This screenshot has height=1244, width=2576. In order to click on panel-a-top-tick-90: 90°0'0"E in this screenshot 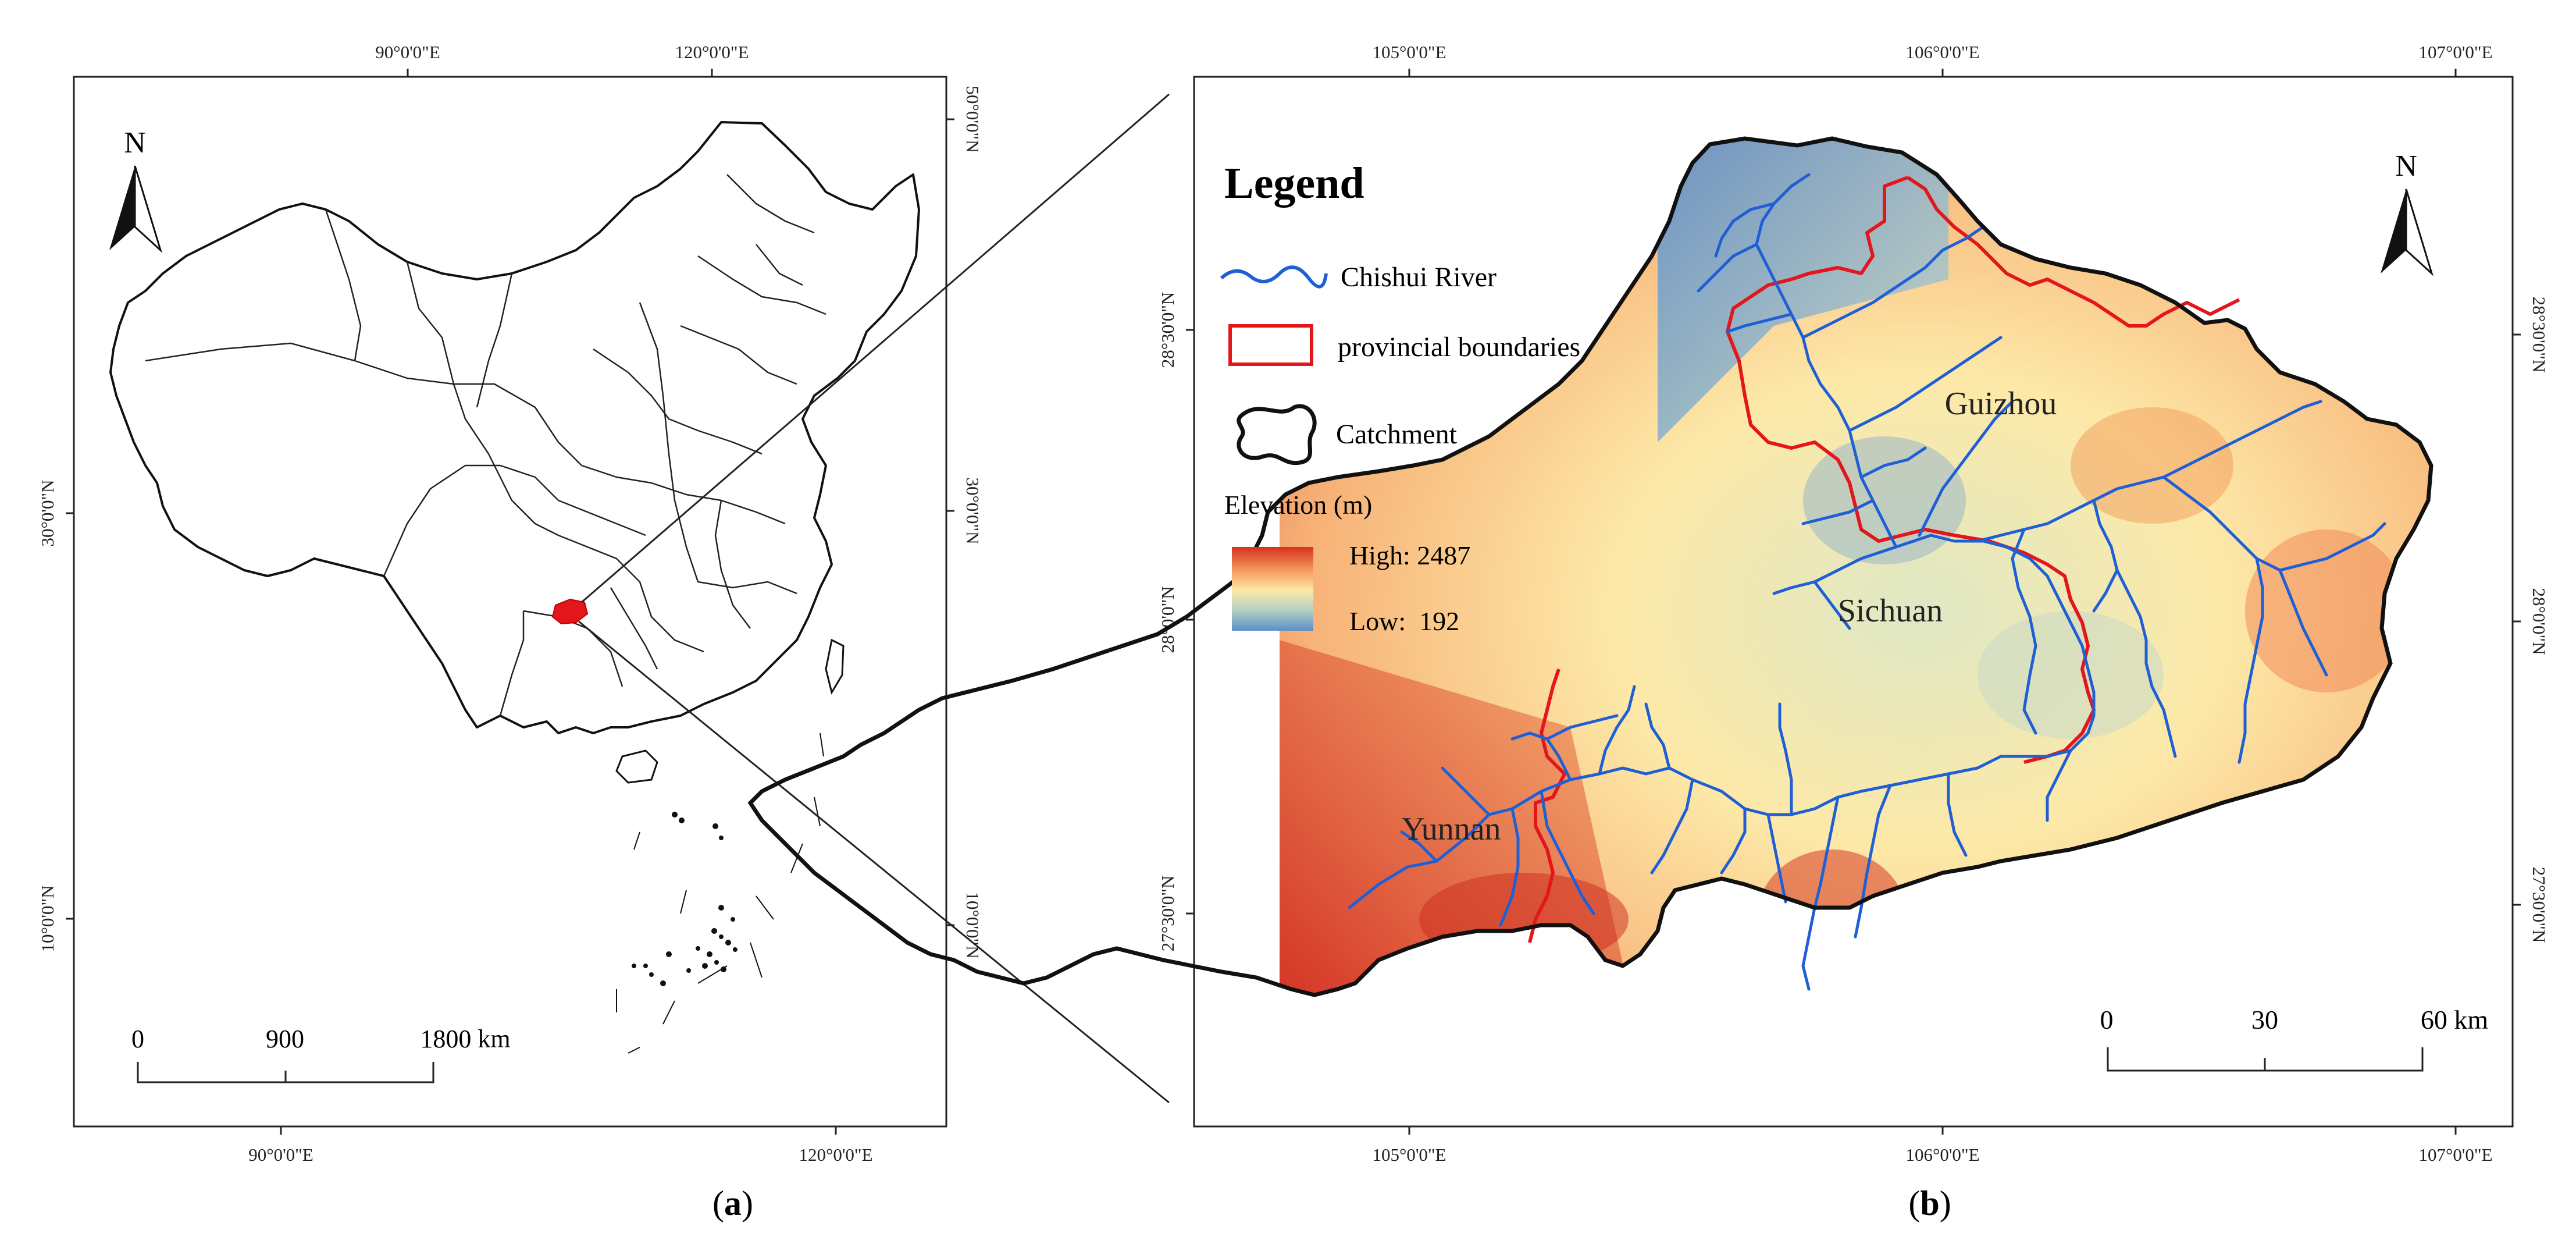, I will do `click(407, 52)`.